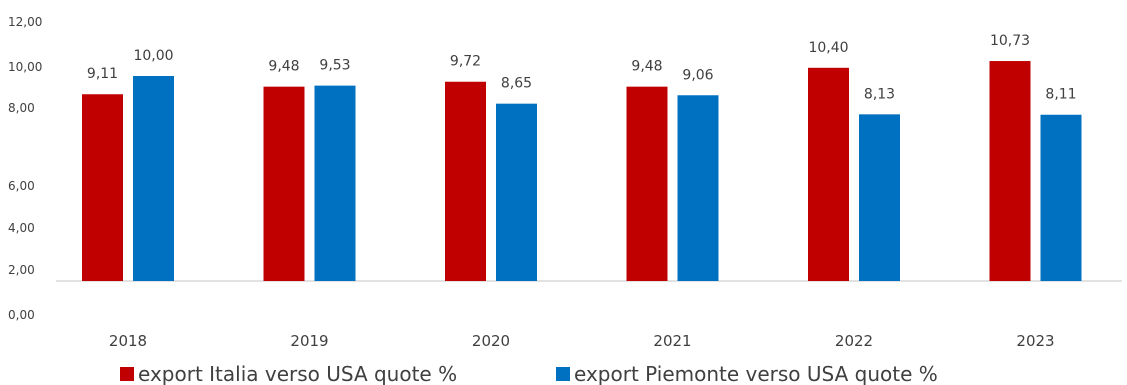  Describe the element at coordinates (491, 341) in the screenshot. I see `x-category-label: 2020` at that location.